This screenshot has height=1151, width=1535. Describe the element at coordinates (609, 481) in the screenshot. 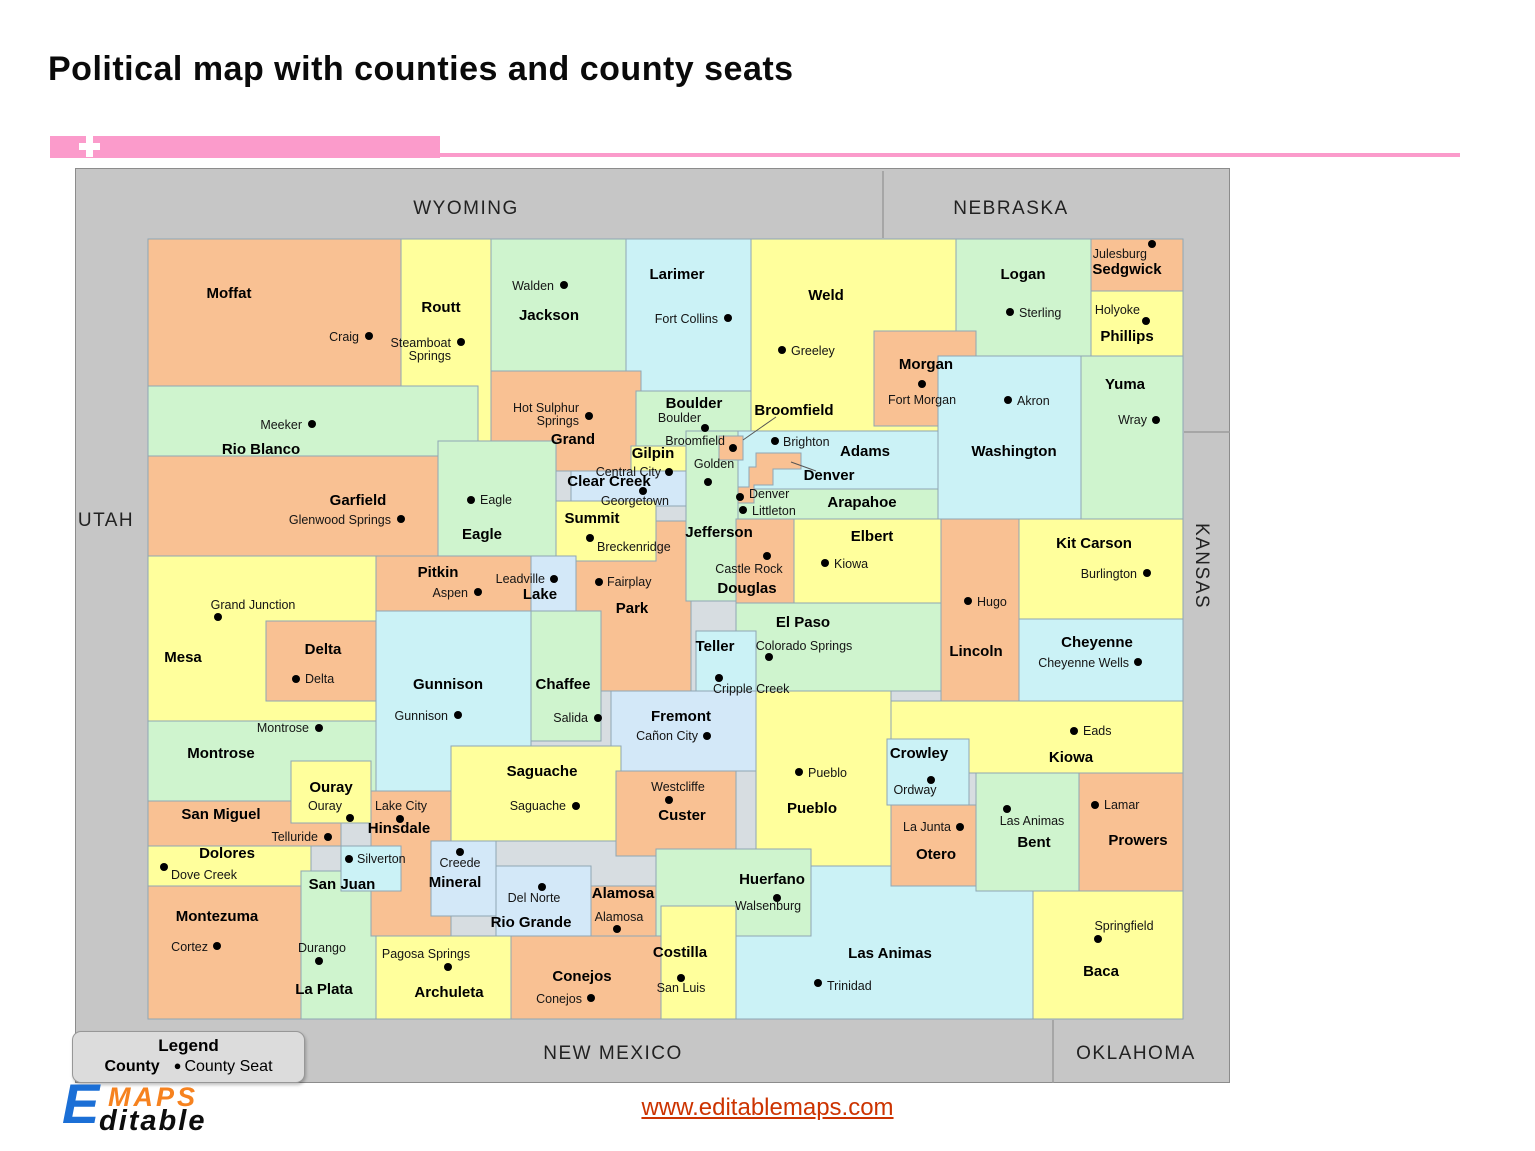

I see `county-label-clear-creek: Clear Creek` at that location.